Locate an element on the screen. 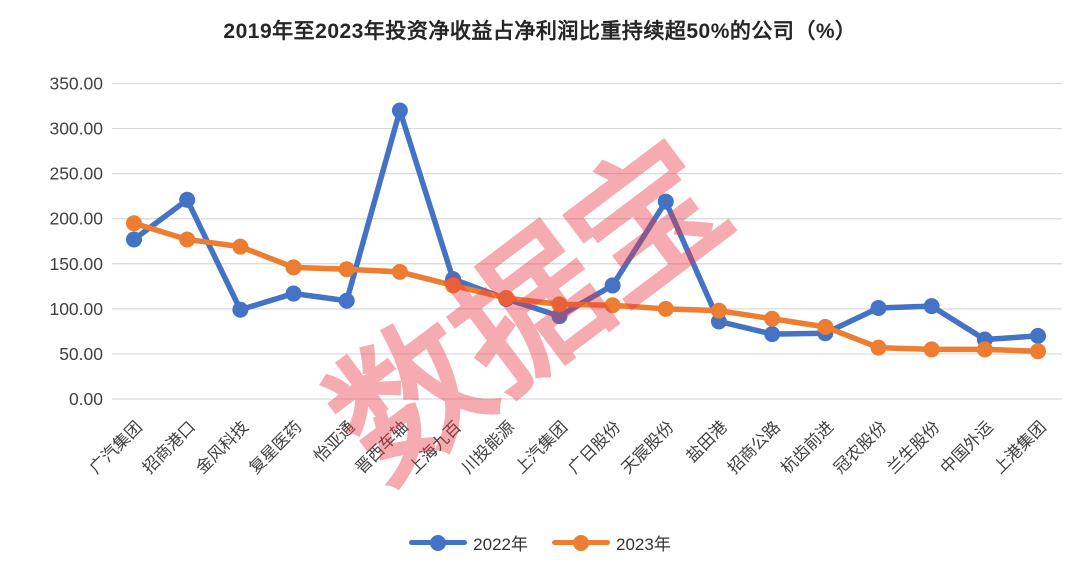 This screenshot has width=1080, height=573. x-axis-category-label: 杭齿前进 is located at coordinates (807, 447).